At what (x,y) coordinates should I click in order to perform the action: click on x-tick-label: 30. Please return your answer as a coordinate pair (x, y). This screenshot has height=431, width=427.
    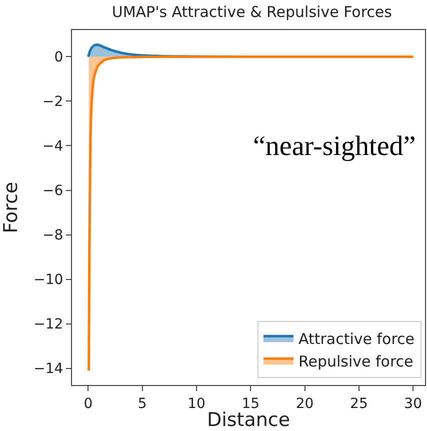
    Looking at the image, I should click on (413, 404).